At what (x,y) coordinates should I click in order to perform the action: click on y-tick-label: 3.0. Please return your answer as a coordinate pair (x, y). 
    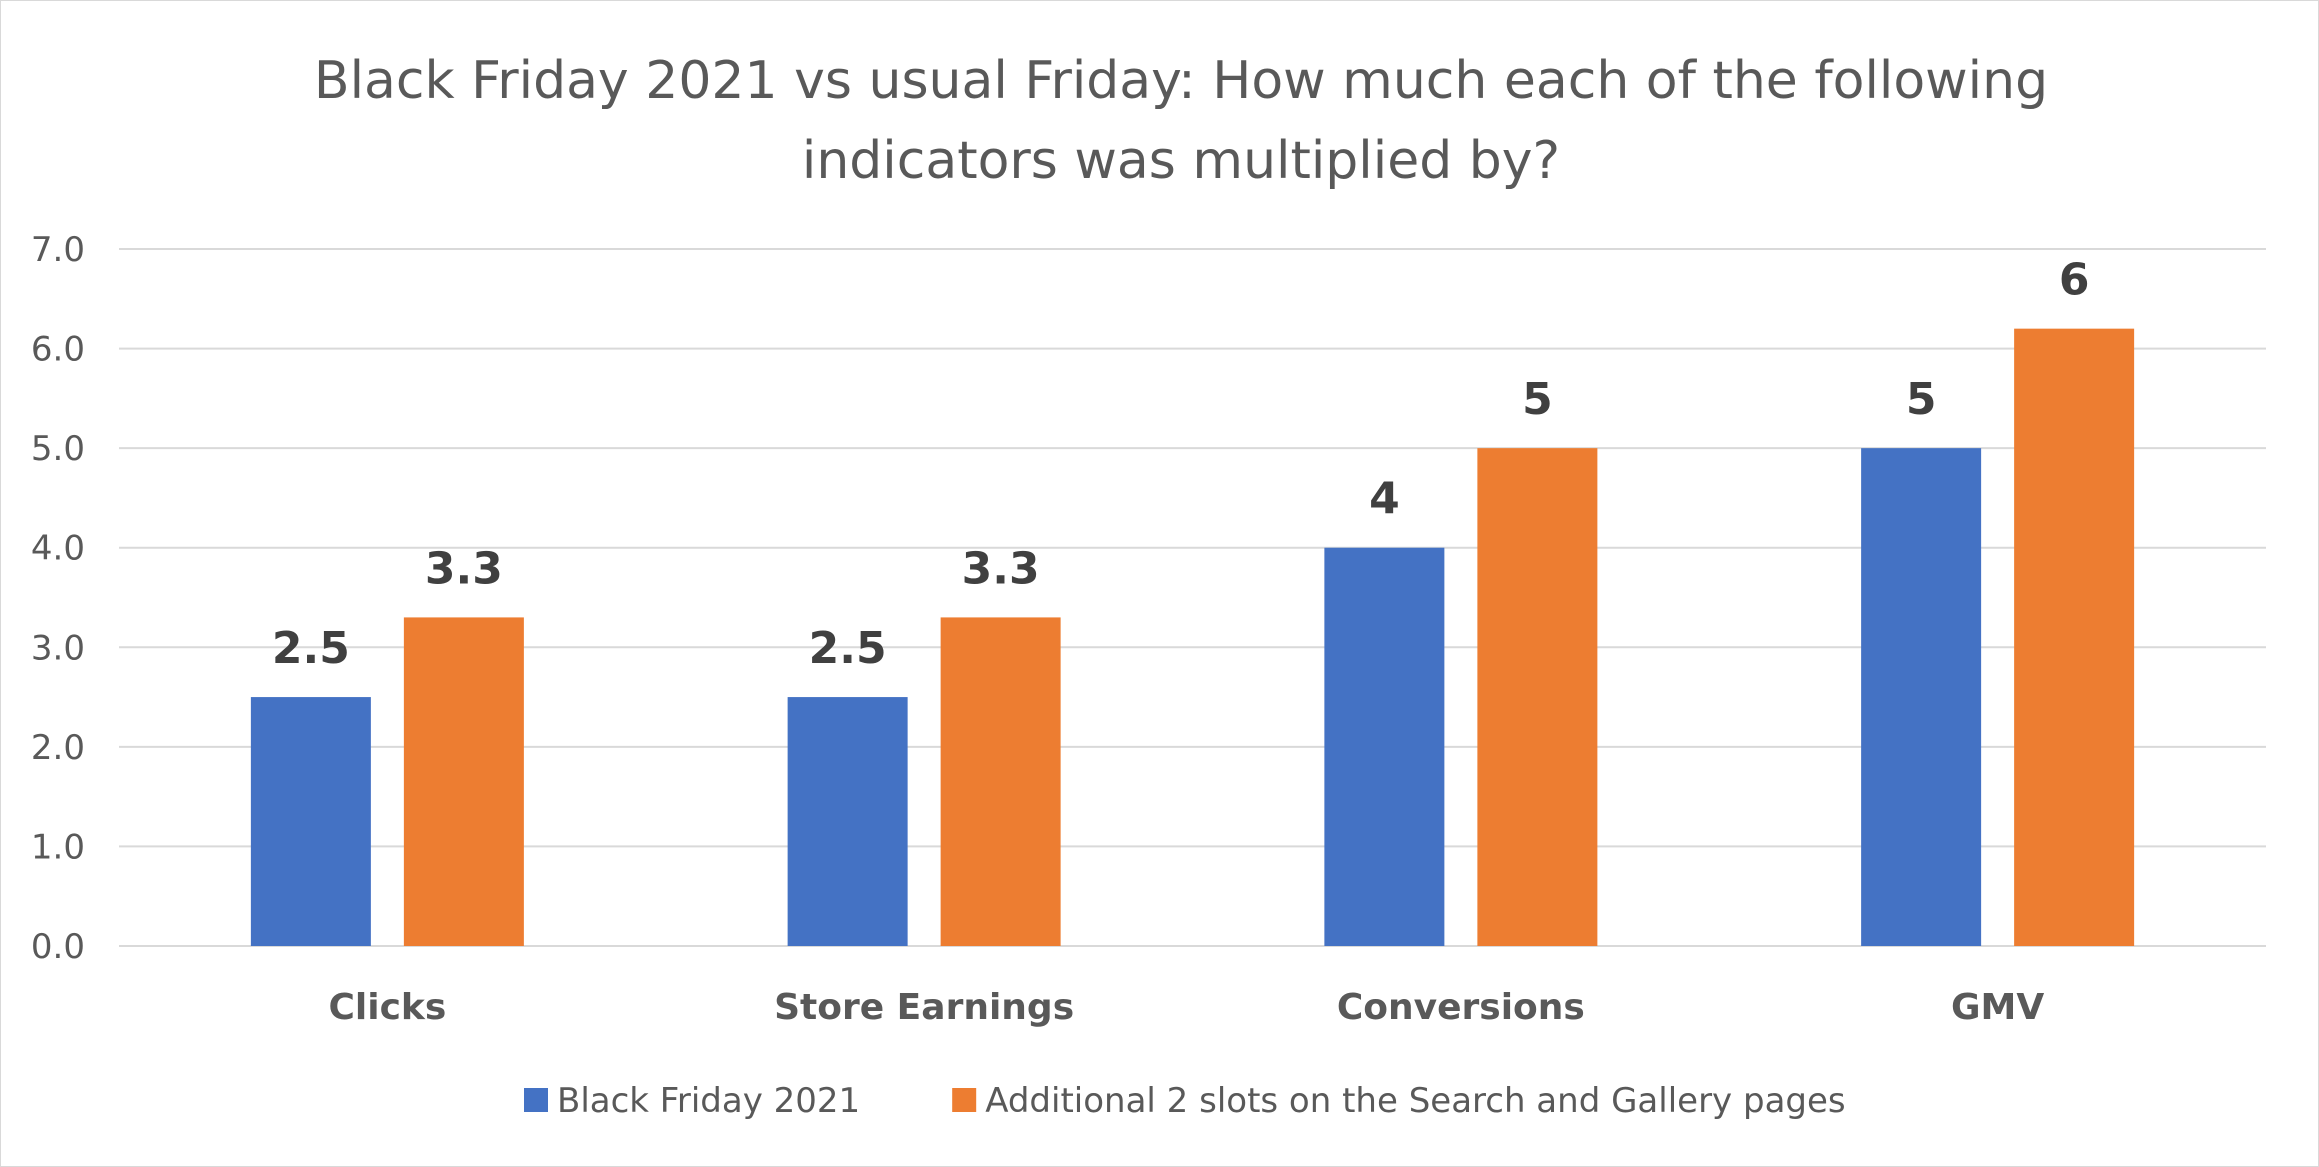
    Looking at the image, I should click on (58, 648).